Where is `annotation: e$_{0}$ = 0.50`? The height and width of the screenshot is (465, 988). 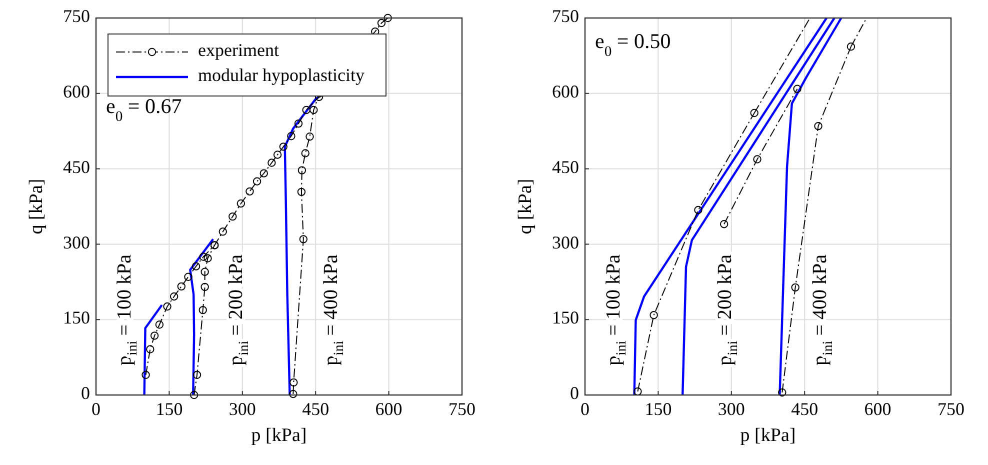 annotation: e$_{0}$ = 0.50 is located at coordinates (633, 44).